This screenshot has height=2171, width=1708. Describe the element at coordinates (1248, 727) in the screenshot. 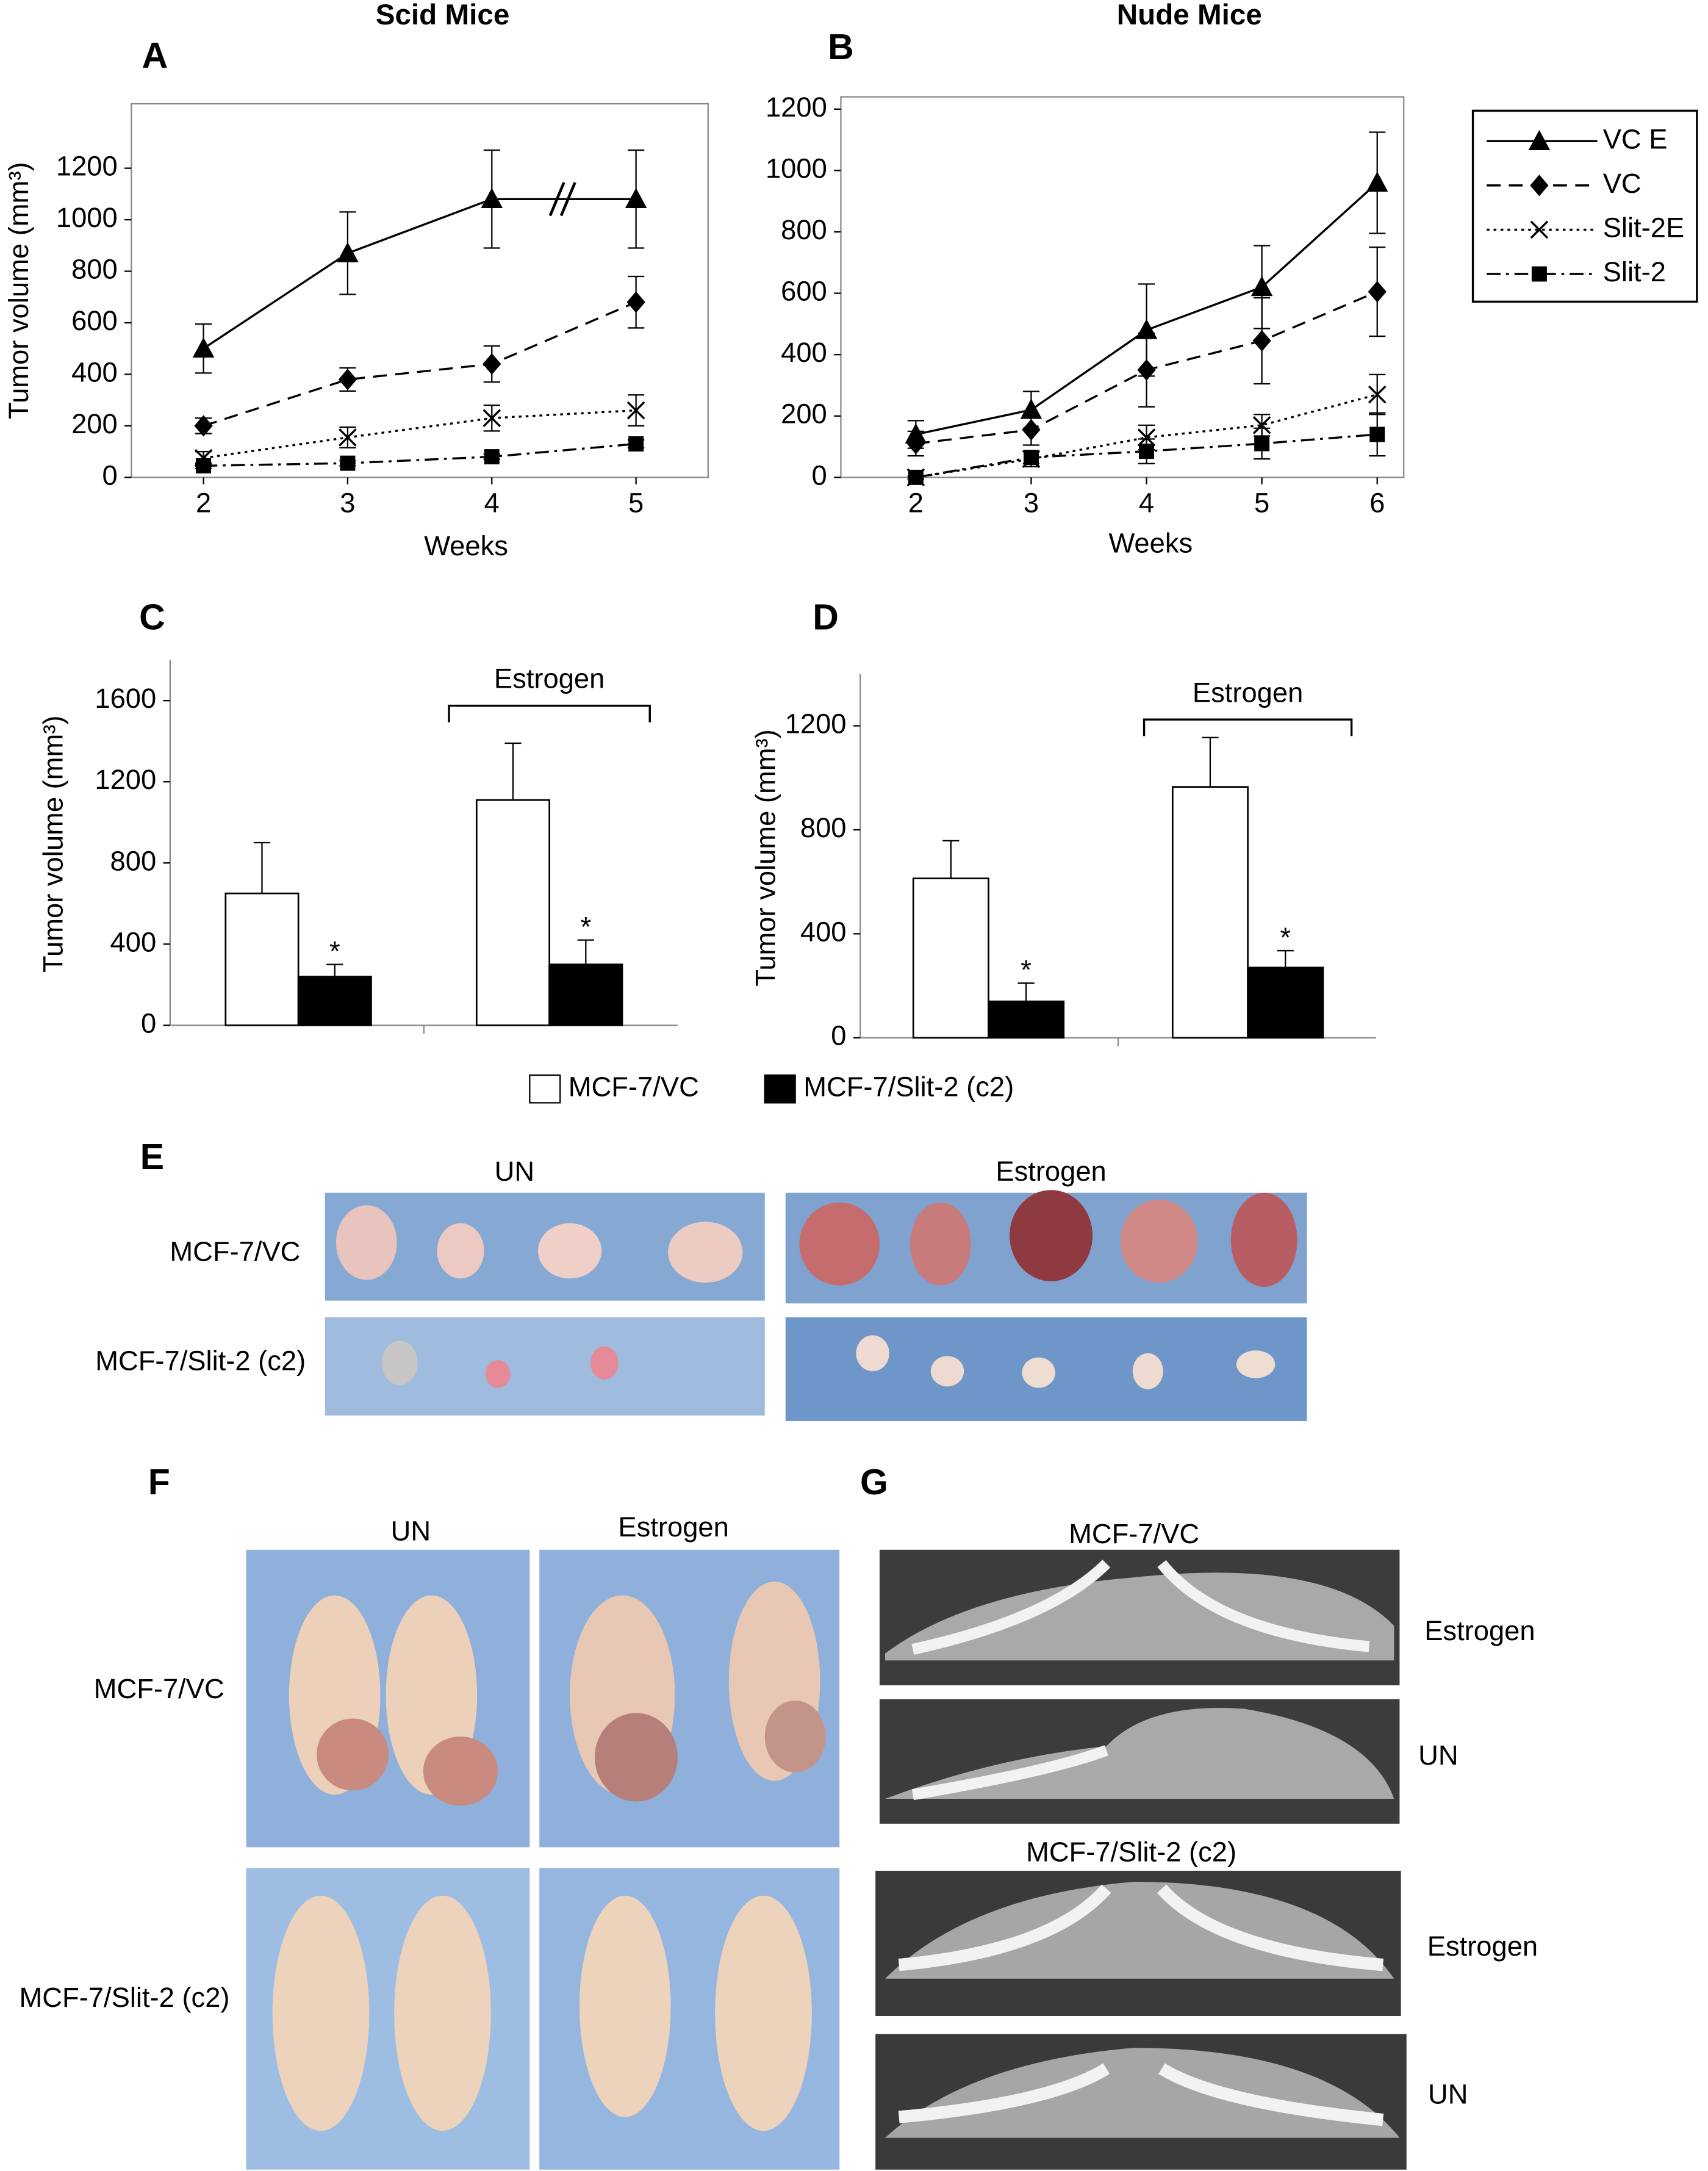

I see `bracket` at that location.